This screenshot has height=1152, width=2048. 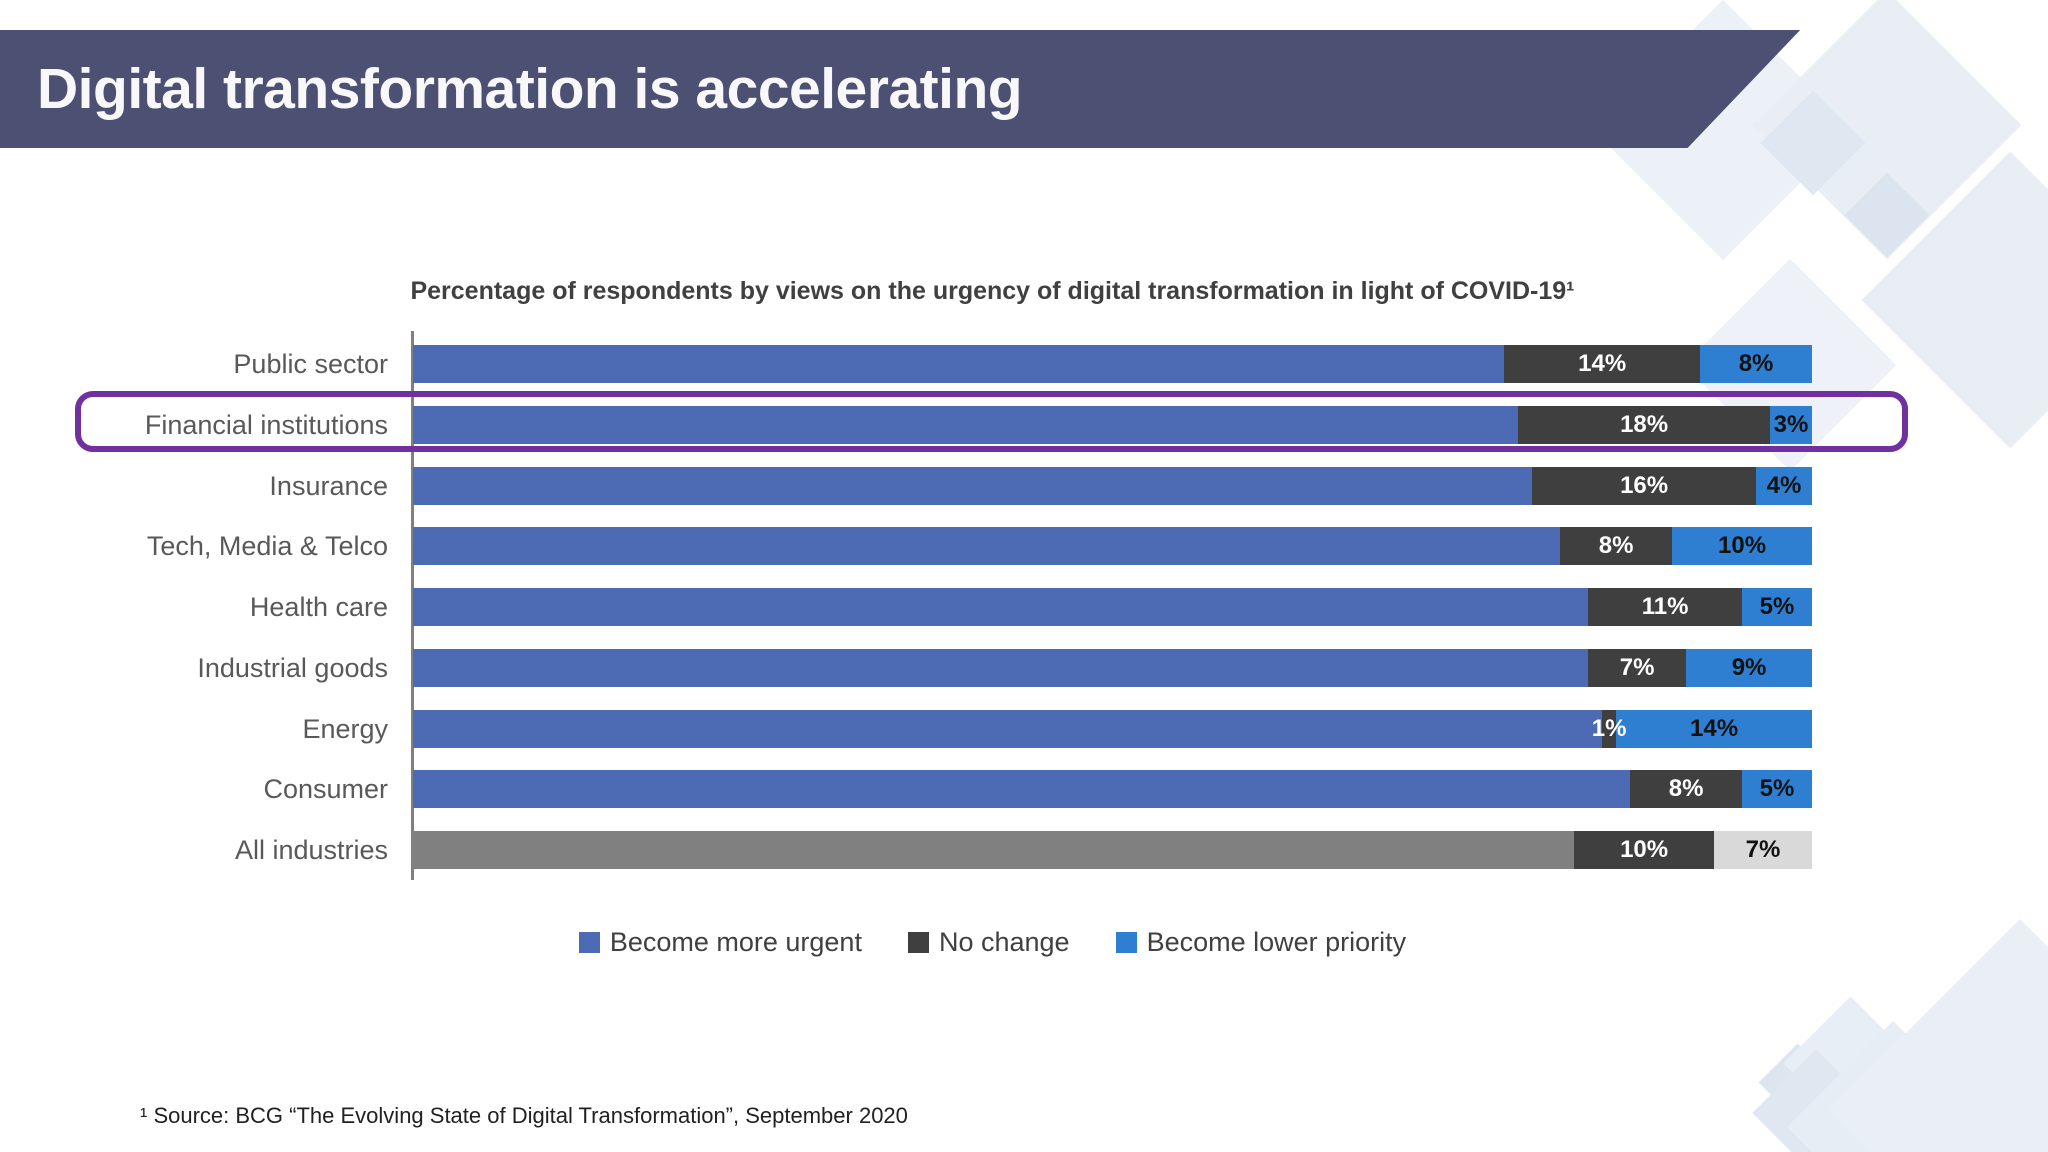 I want to click on bar-segment: 9%, so click(x=1749, y=668).